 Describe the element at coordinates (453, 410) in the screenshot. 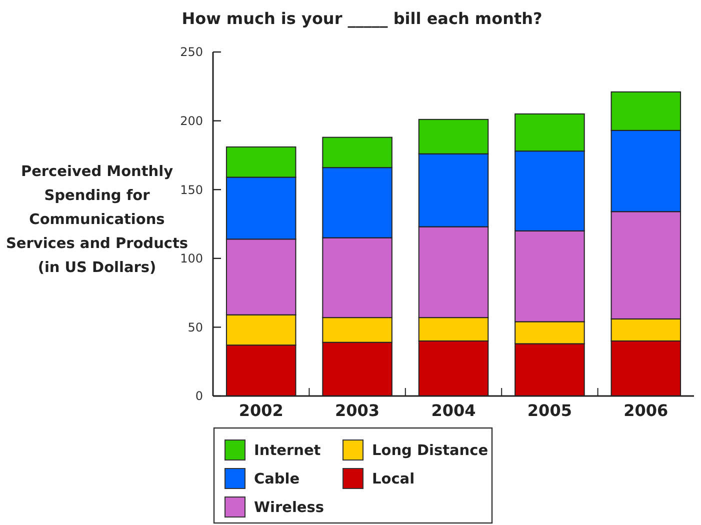

I see `x-tick-label: 2004` at that location.